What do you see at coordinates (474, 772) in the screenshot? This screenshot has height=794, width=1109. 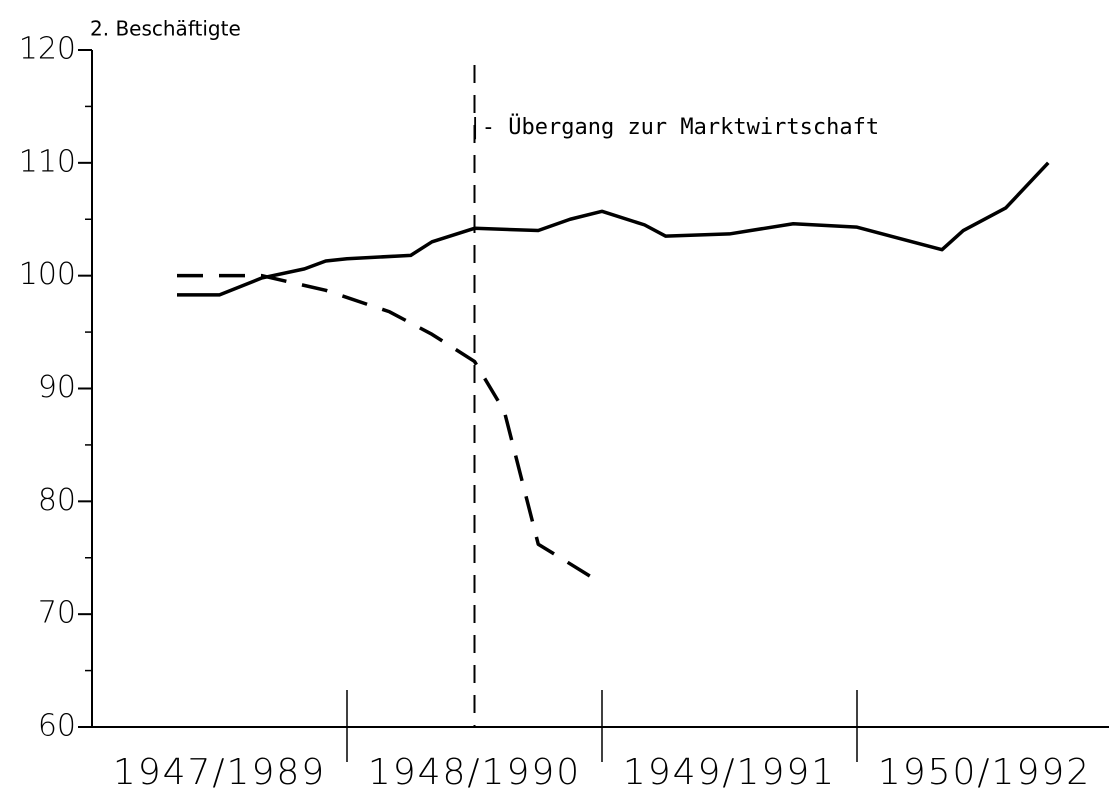 I see `x-tick-label: 1948/1990` at bounding box center [474, 772].